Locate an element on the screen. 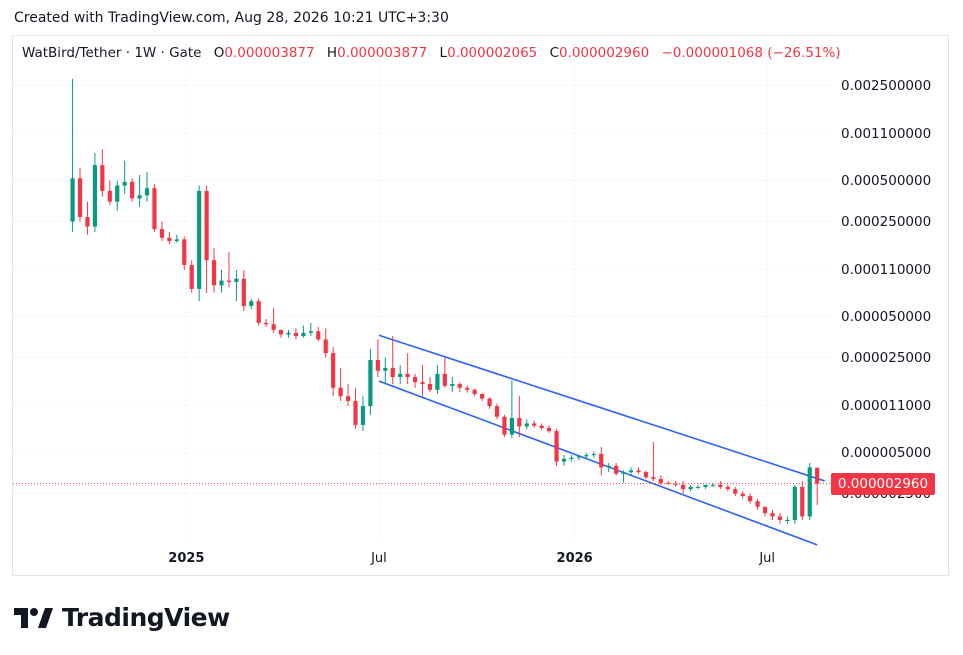  price-tick-label: 0.000250000 is located at coordinates (886, 221).